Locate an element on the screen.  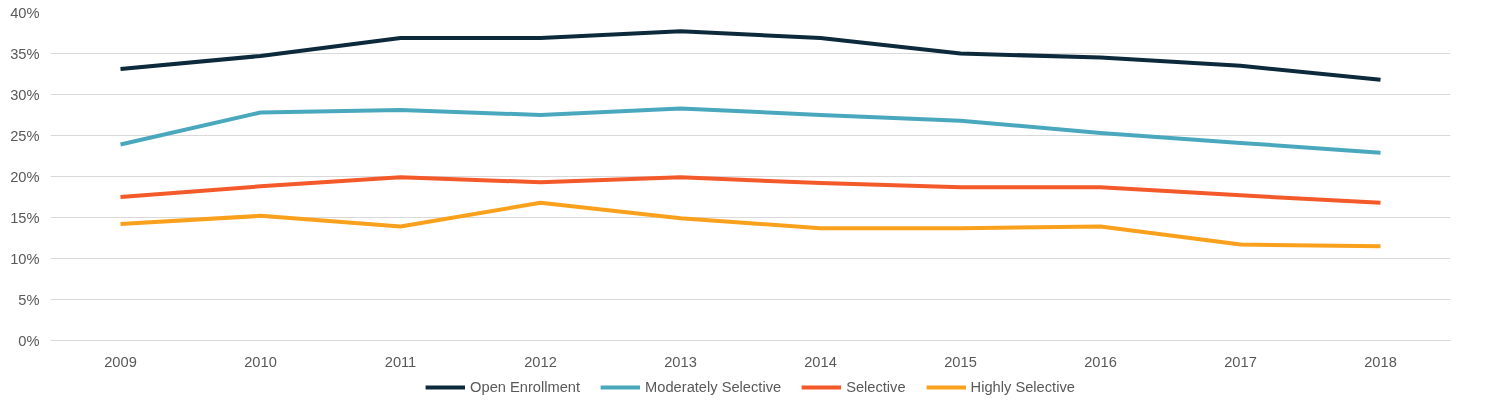
y-tick-label: 10% is located at coordinates (25, 258).